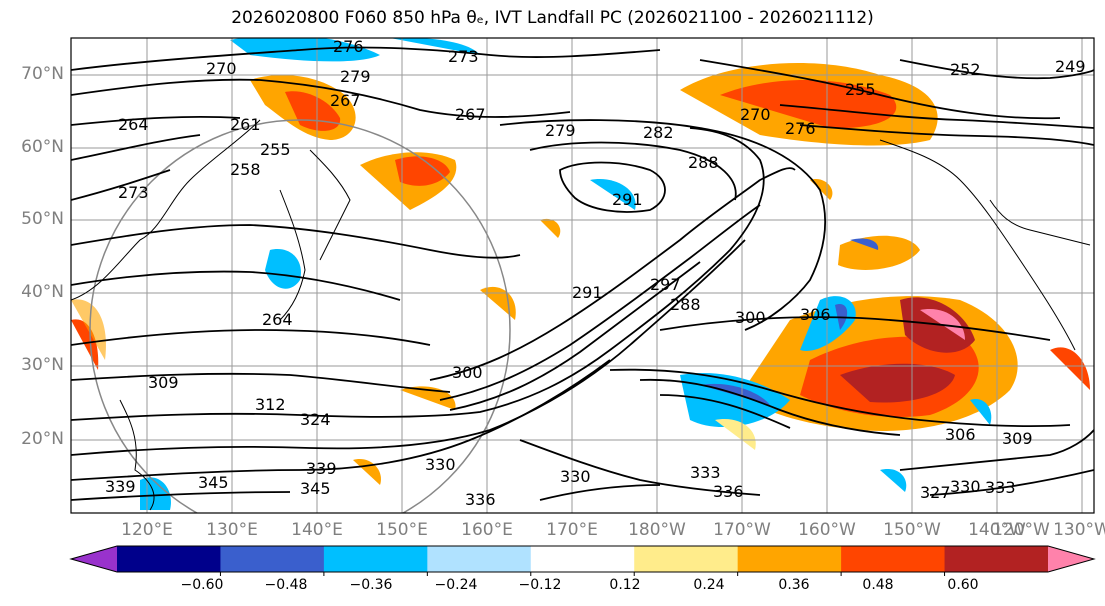  I want to click on lon-label: 140°W, so click(997, 530).